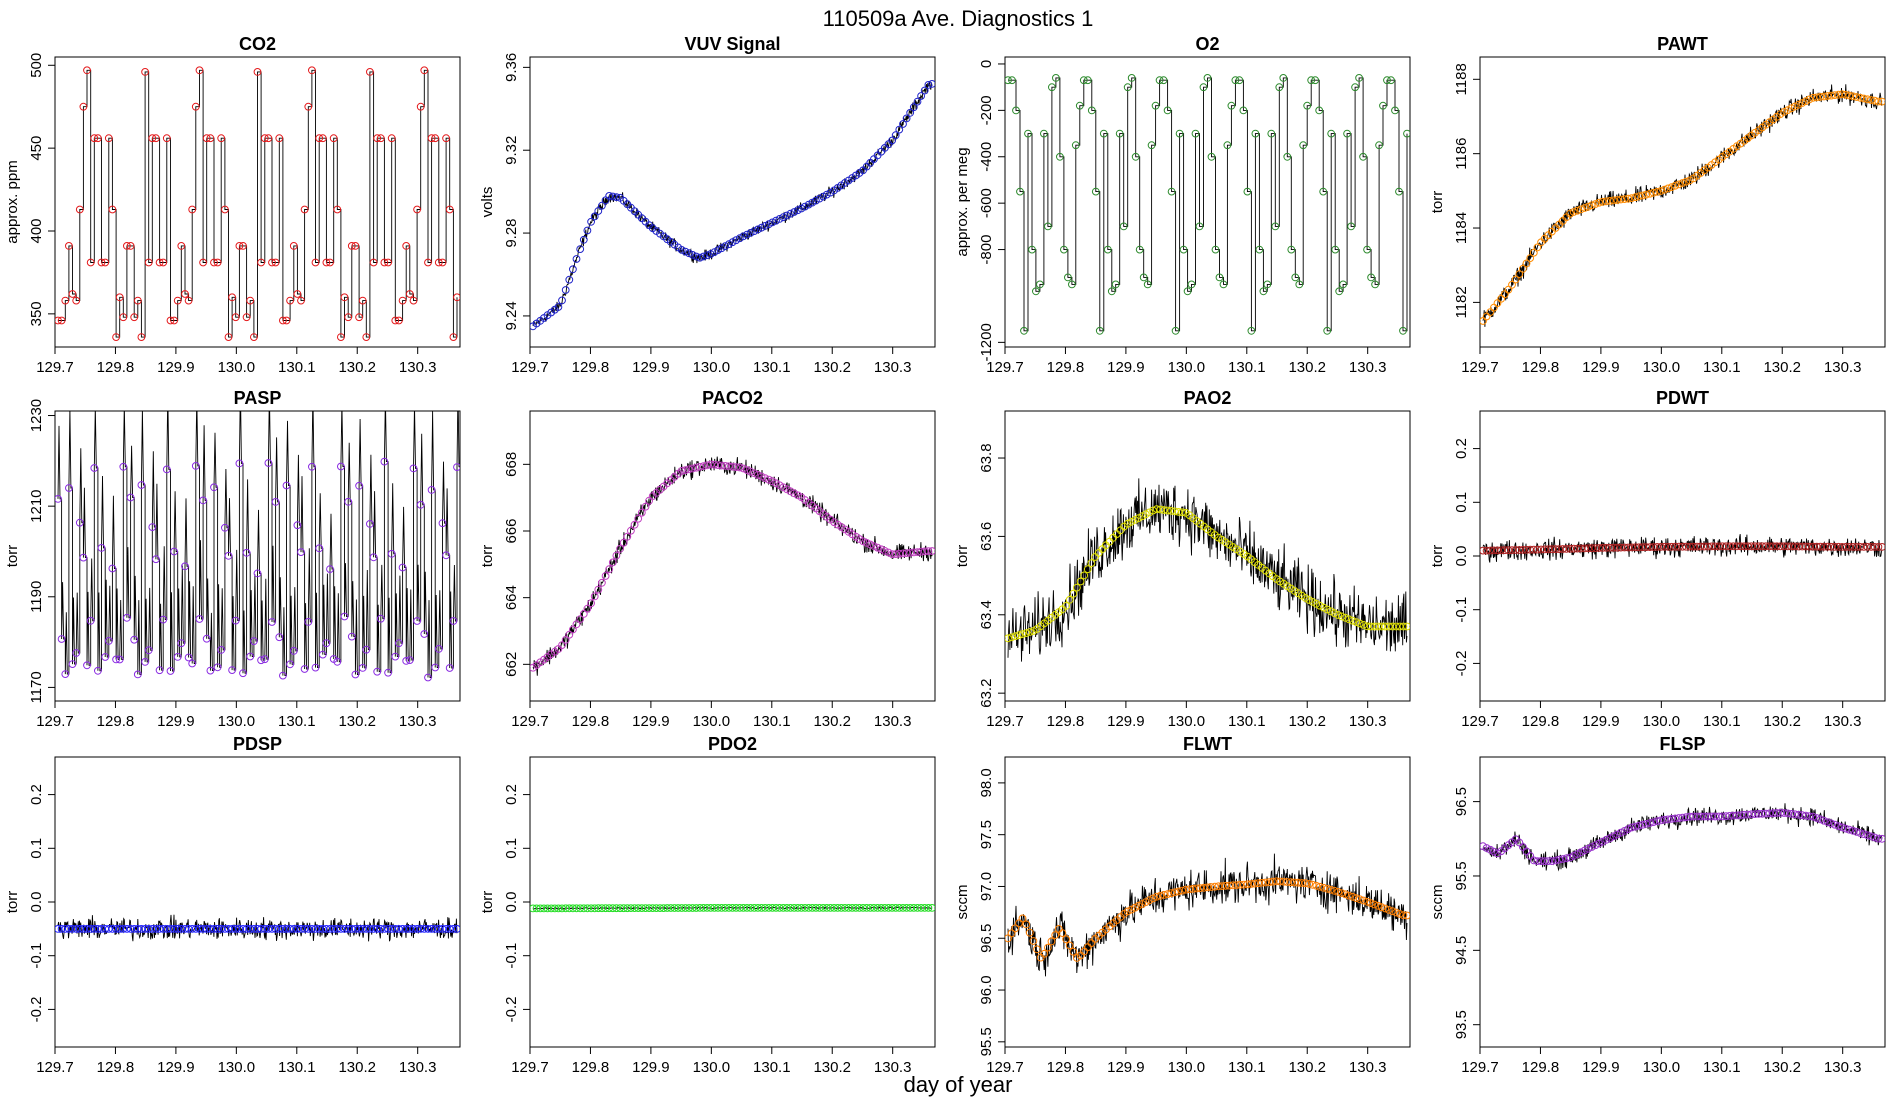 The width and height of the screenshot is (1900, 1100). I want to click on y-axis-label: torr, so click(487, 556).